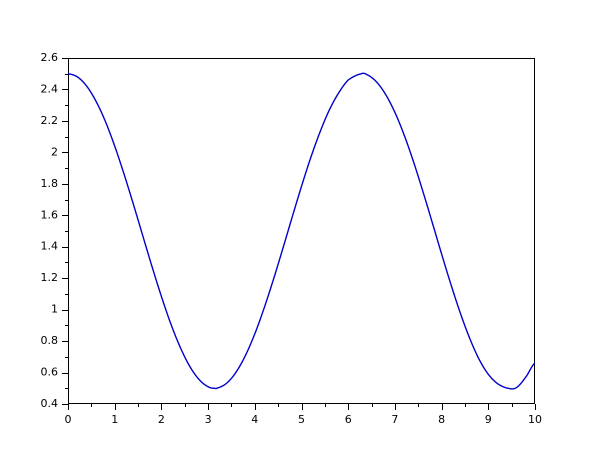 The image size is (610, 460). Describe the element at coordinates (54, 309) in the screenshot. I see `y-axis-tick-label: 1` at that location.